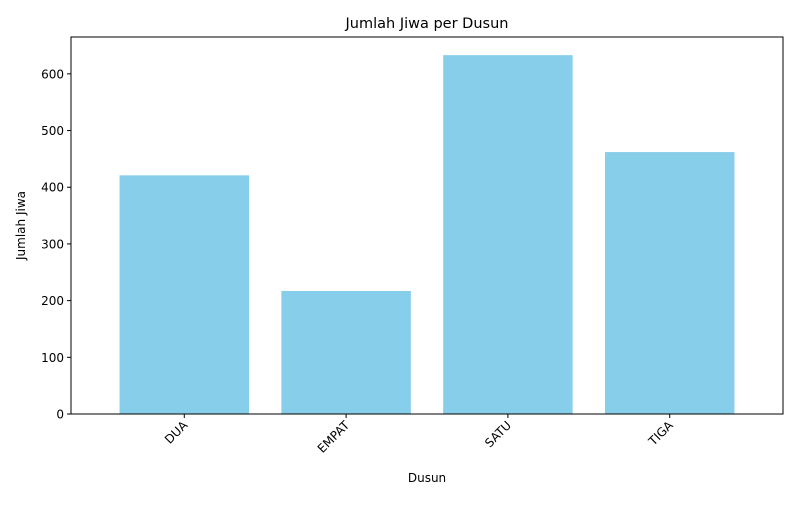  I want to click on y-tick-label: 0, so click(60, 415).